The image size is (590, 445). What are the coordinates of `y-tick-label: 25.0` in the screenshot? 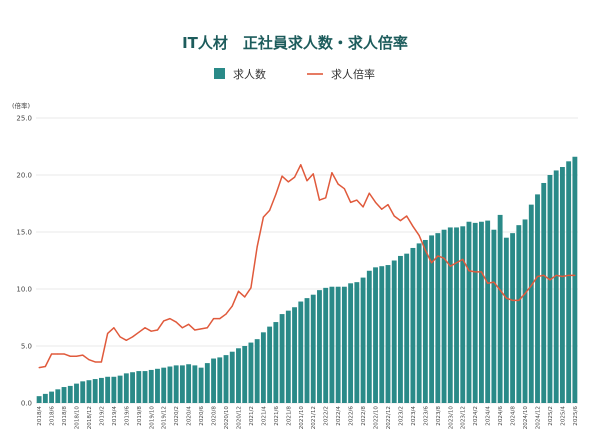 It's located at (24, 119).